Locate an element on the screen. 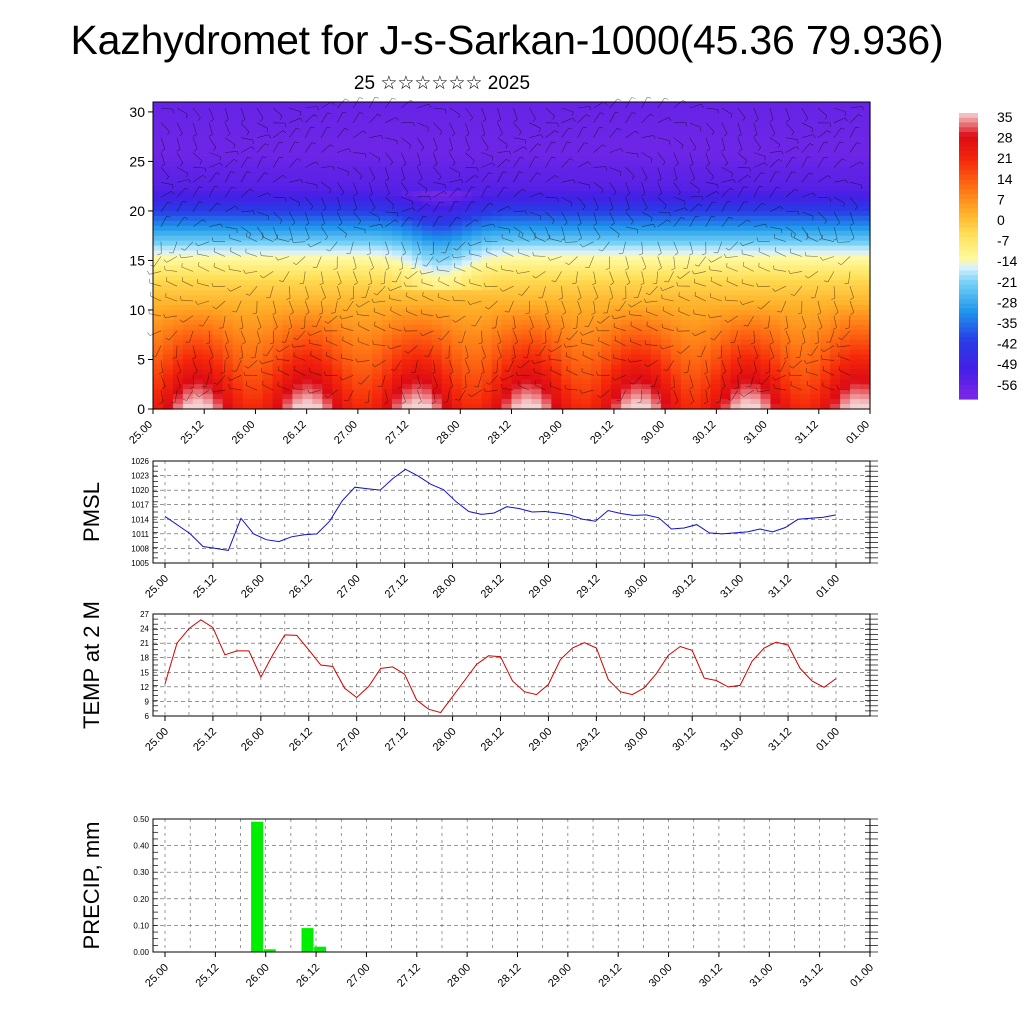 The height and width of the screenshot is (1024, 1024). colorbar-label: 28 is located at coordinates (1005, 138).